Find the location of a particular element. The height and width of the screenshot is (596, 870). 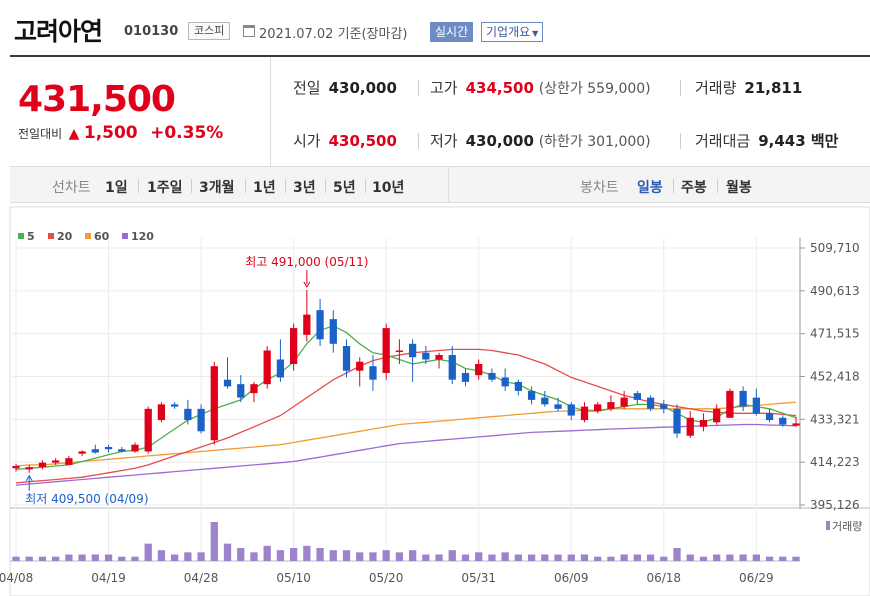

x-tick-label: 06/29 is located at coordinates (756, 578).